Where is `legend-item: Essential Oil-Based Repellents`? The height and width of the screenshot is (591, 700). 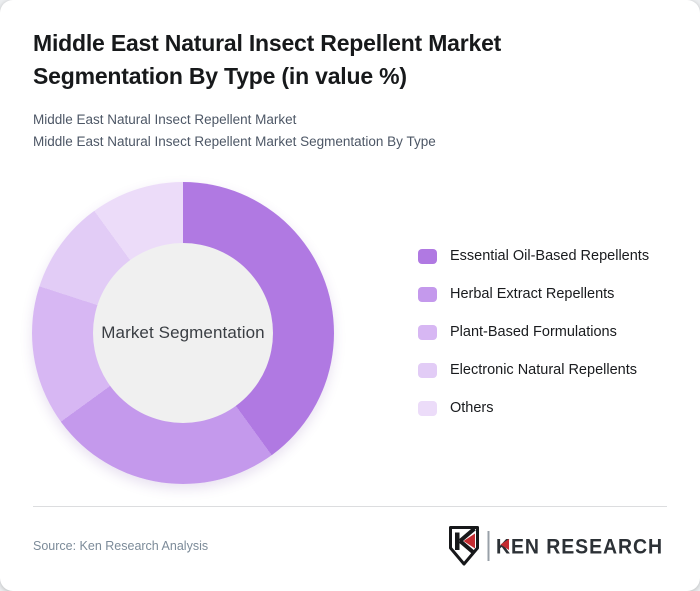 legend-item: Essential Oil-Based Repellents is located at coordinates (533, 256).